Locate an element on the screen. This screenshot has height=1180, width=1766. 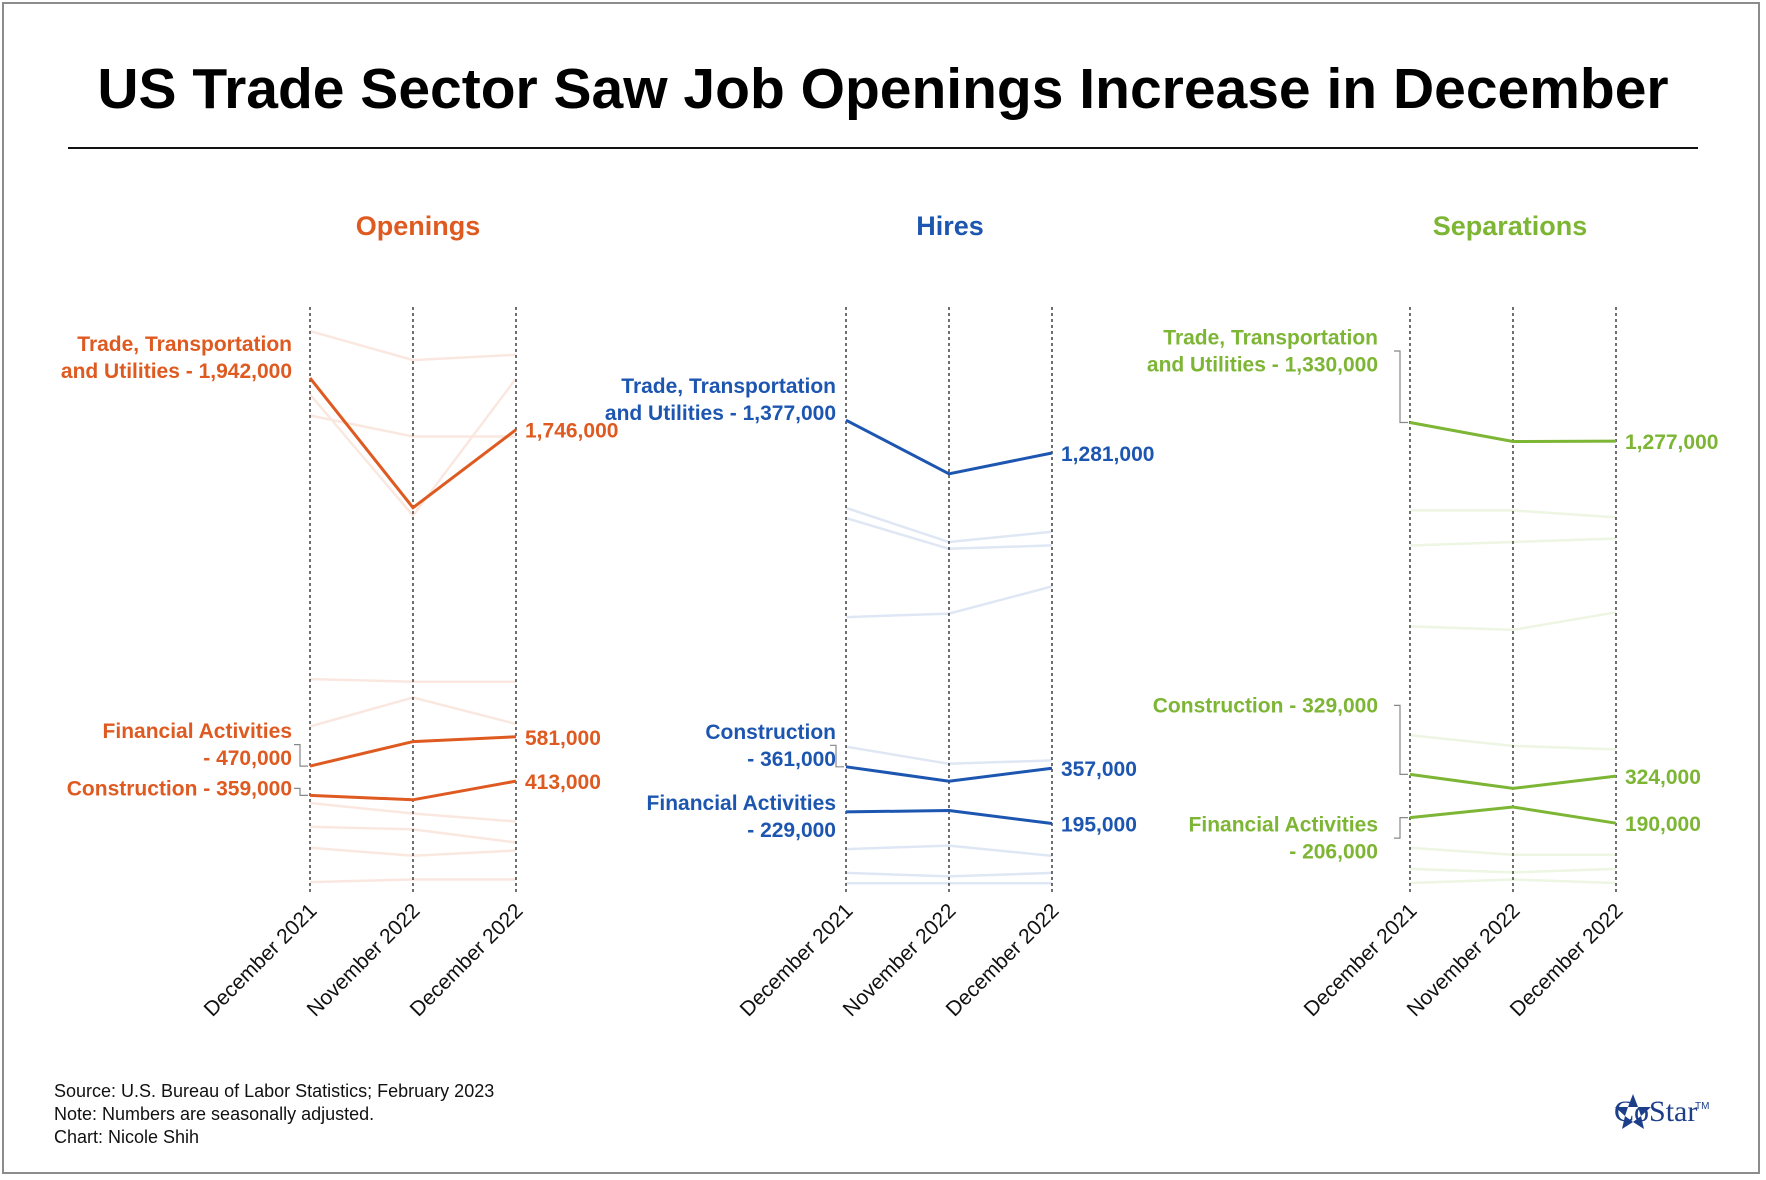
series-end-label: 1,277,000 is located at coordinates (1671, 442).